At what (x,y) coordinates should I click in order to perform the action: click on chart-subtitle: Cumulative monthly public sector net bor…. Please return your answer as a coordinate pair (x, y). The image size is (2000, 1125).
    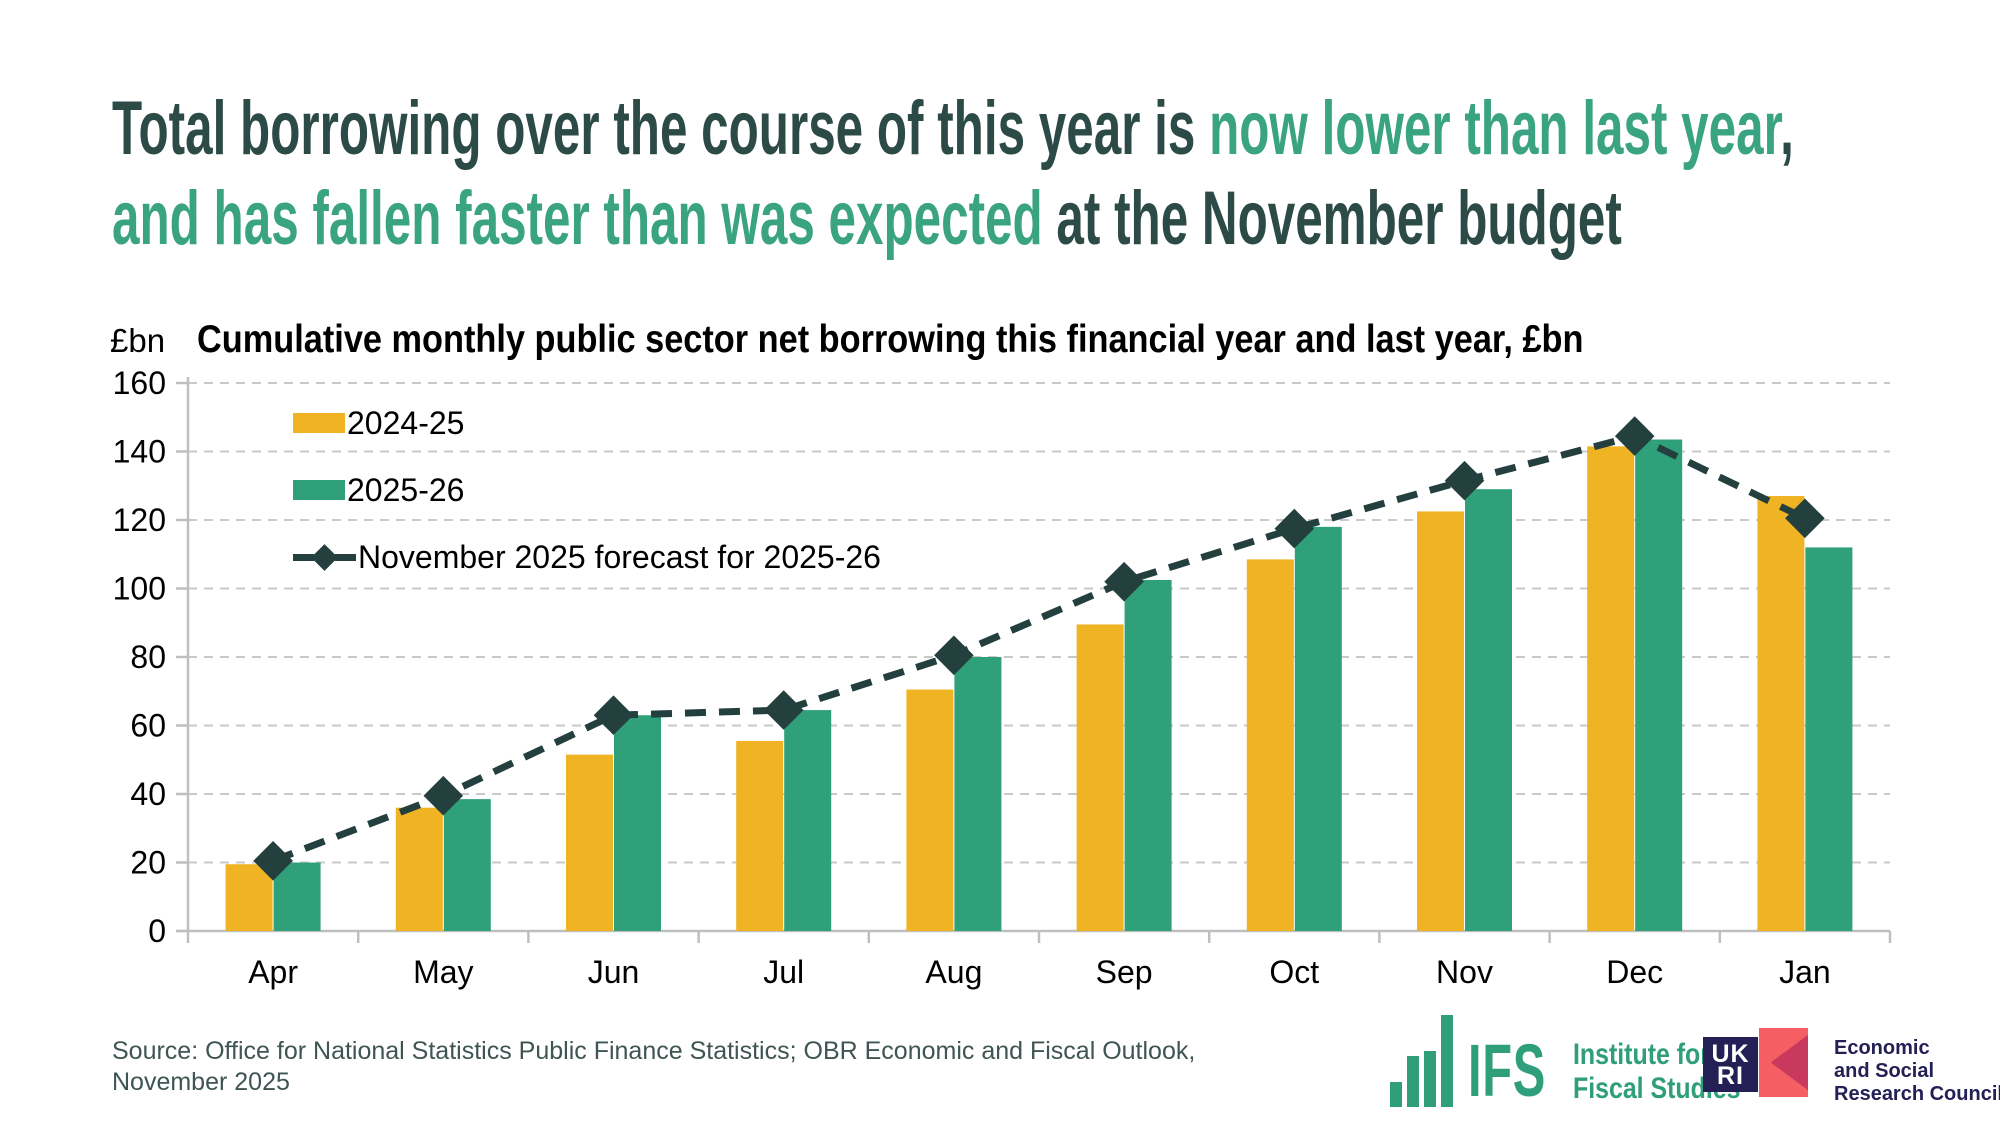
    Looking at the image, I should click on (890, 339).